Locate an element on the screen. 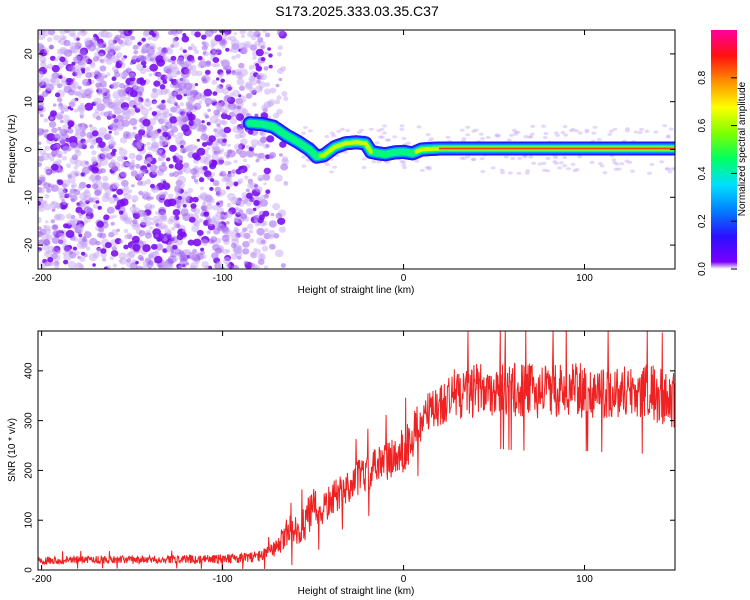 This screenshot has height=600, width=750. snr-ytick-label: 300 is located at coordinates (29, 420).